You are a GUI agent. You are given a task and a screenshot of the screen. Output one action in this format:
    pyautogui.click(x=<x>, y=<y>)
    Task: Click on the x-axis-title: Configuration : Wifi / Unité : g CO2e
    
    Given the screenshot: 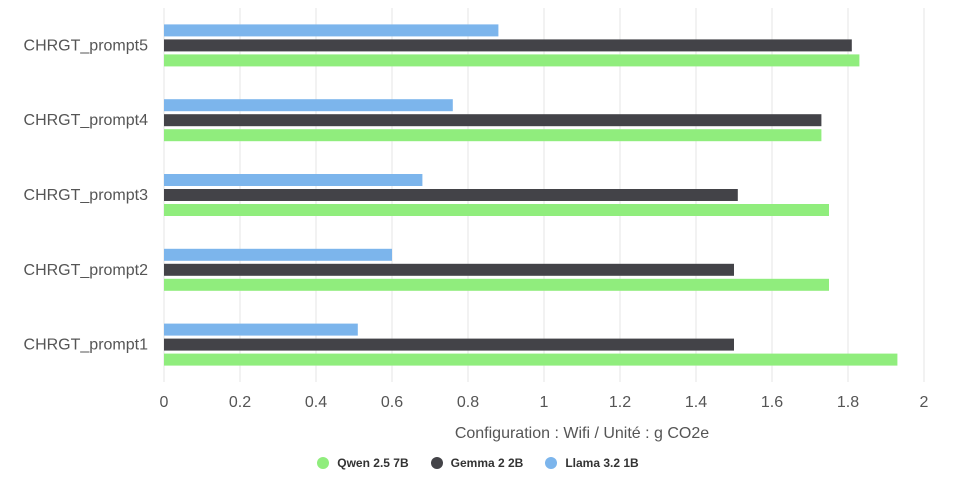 What is the action you would take?
    pyautogui.click(x=582, y=433)
    